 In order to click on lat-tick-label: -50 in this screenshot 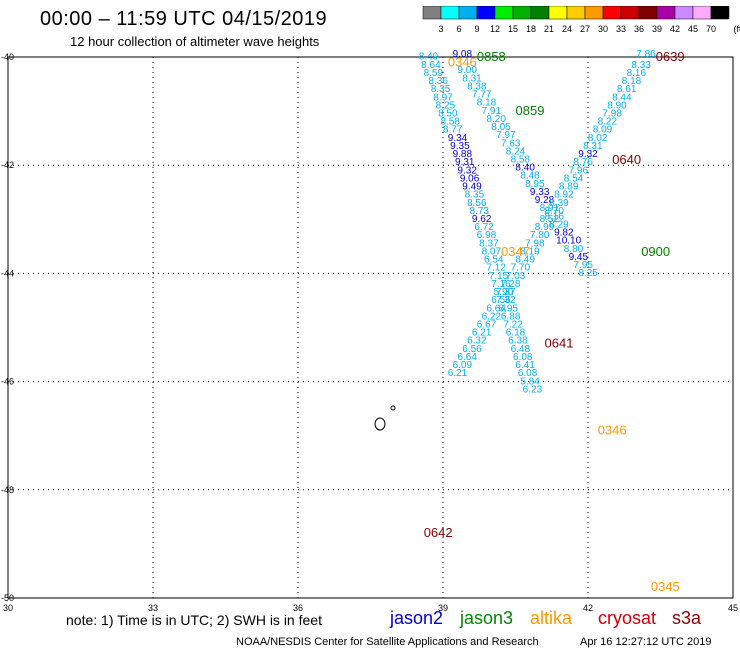, I will do `click(7, 598)`.